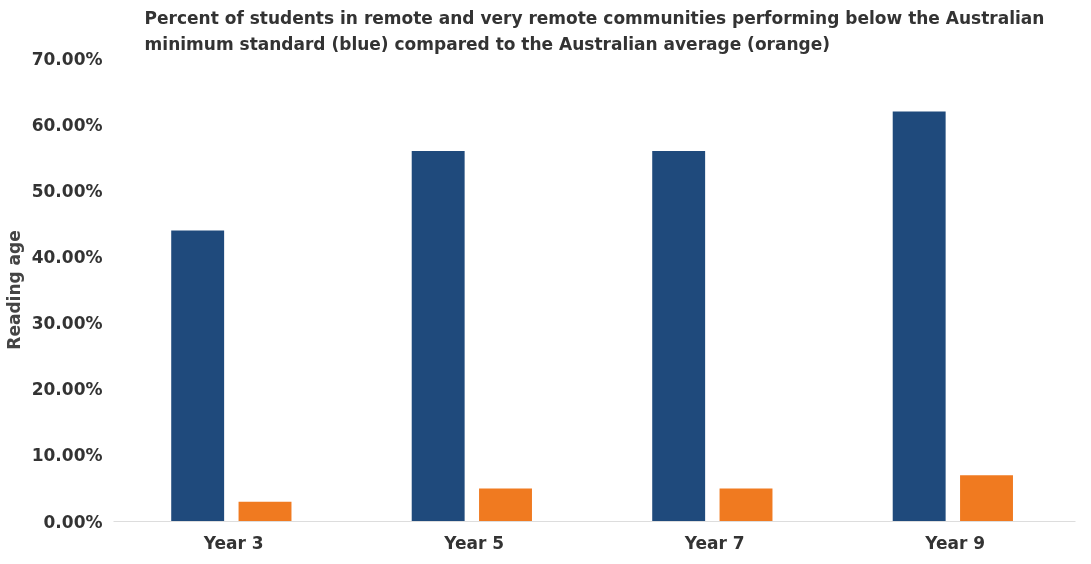  What do you see at coordinates (714, 542) in the screenshot?
I see `x-tick-label: Year 7` at bounding box center [714, 542].